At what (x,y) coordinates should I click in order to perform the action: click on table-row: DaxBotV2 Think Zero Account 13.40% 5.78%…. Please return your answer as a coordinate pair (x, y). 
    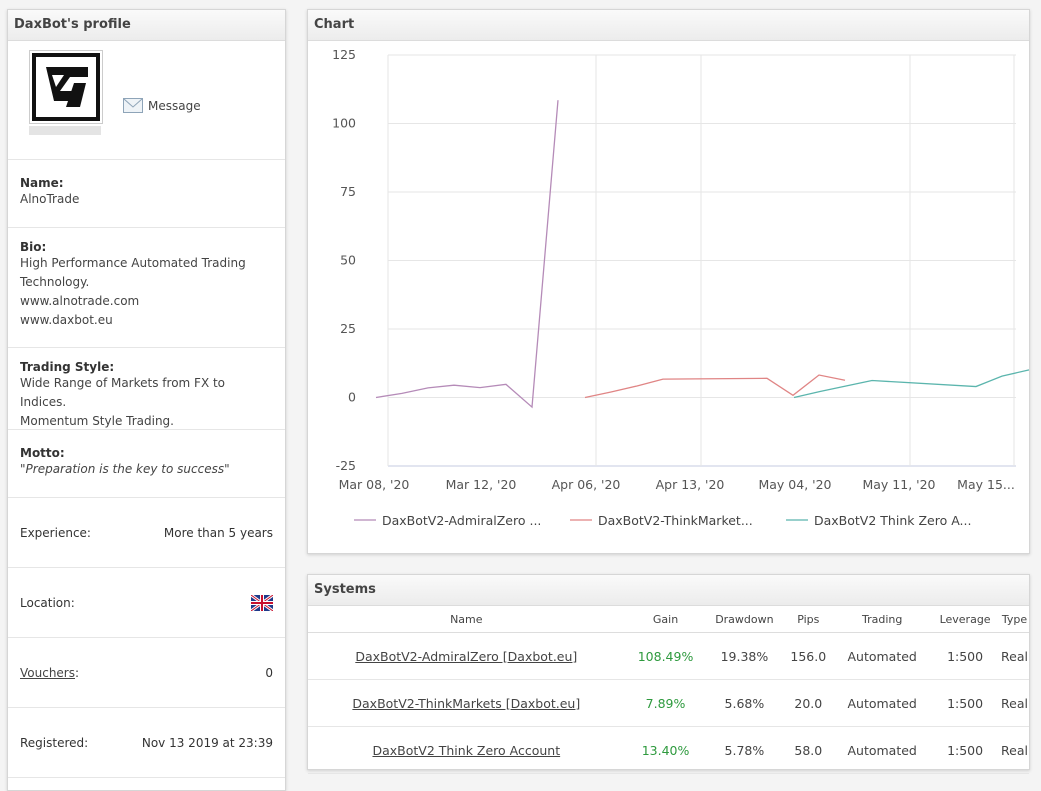
    Looking at the image, I should click on (668, 750).